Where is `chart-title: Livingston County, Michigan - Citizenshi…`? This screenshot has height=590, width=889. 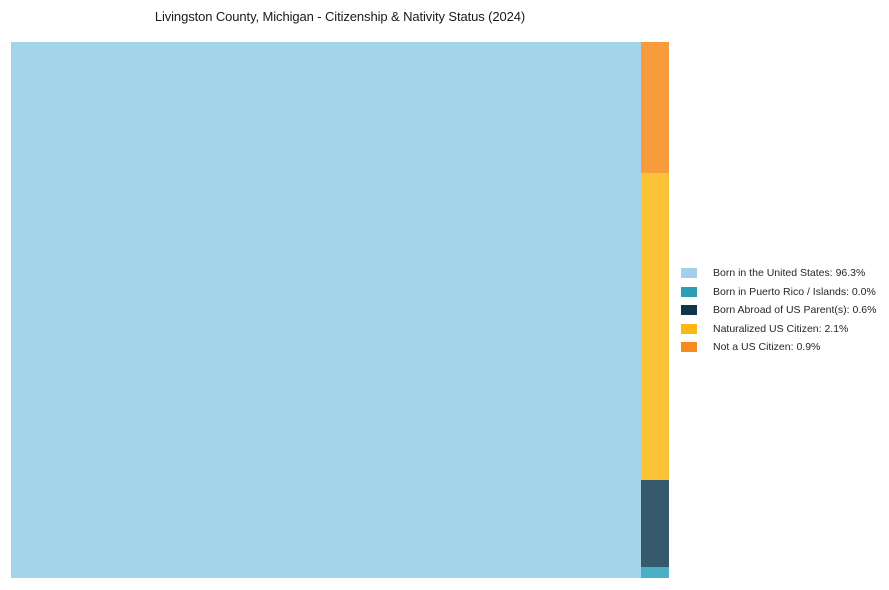 chart-title: Livingston County, Michigan - Citizenshi… is located at coordinates (340, 16).